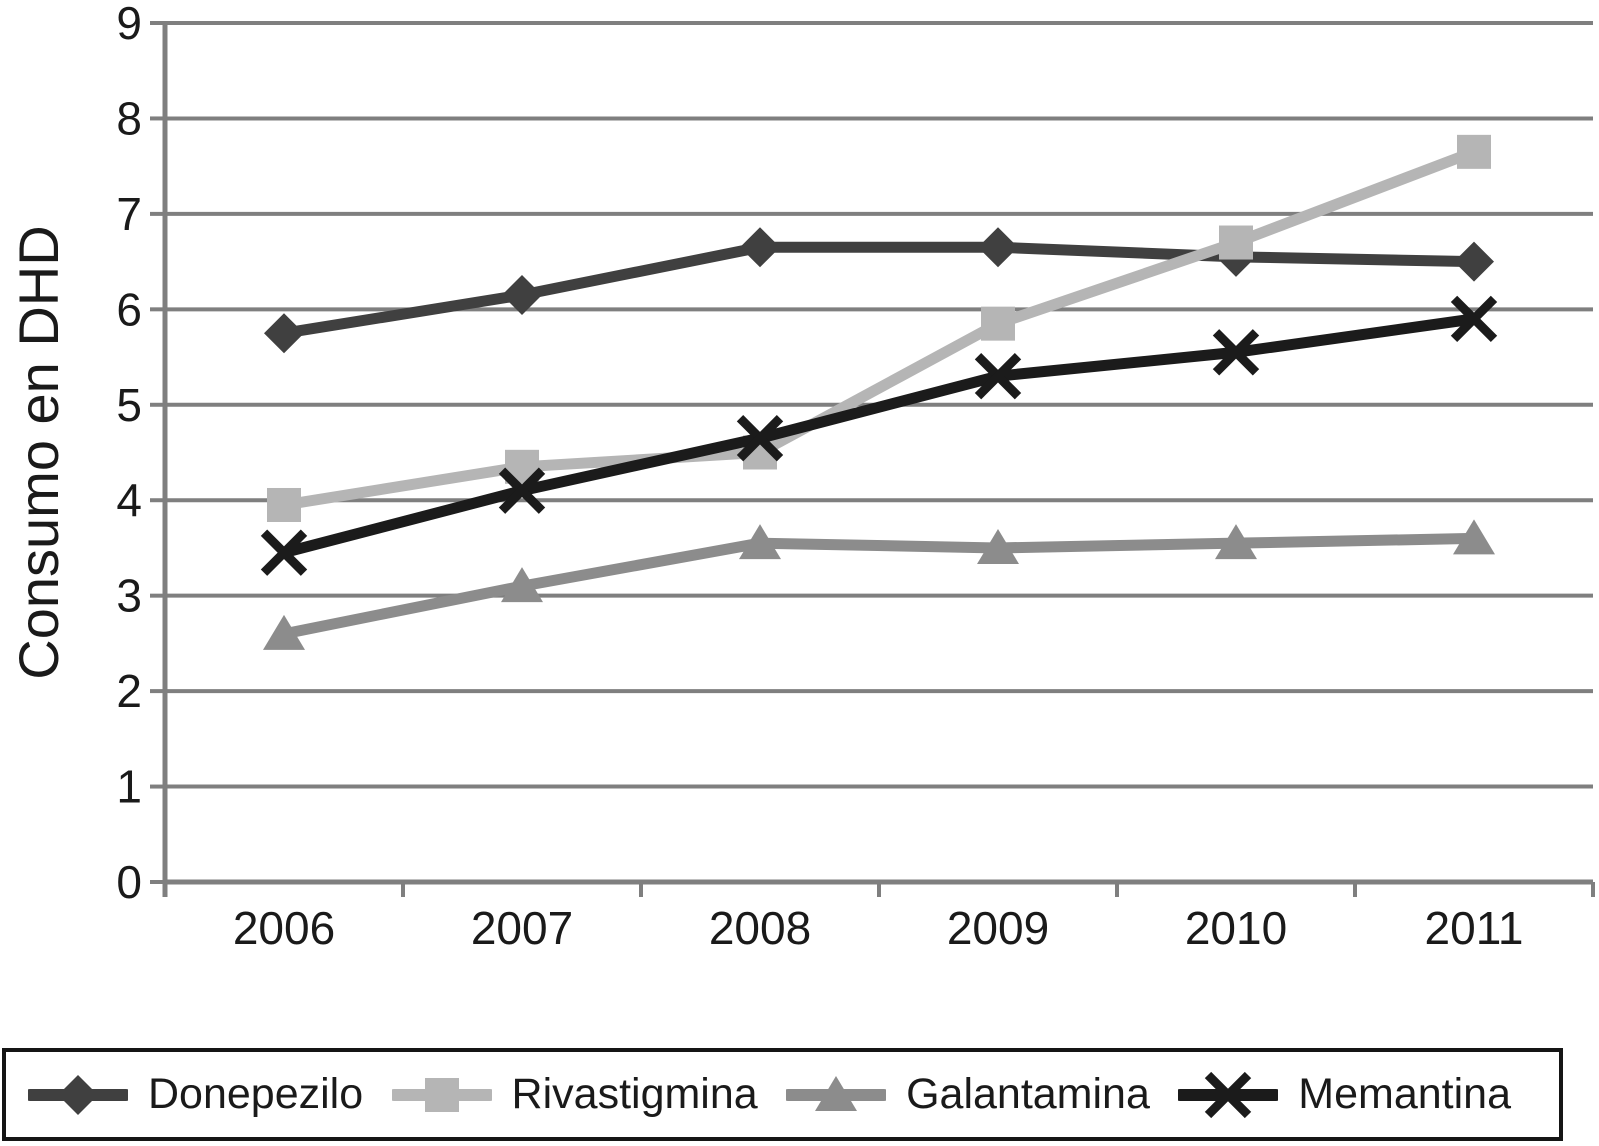 This screenshot has height=1146, width=1599. I want to click on y-tick-label: 4, so click(129, 500).